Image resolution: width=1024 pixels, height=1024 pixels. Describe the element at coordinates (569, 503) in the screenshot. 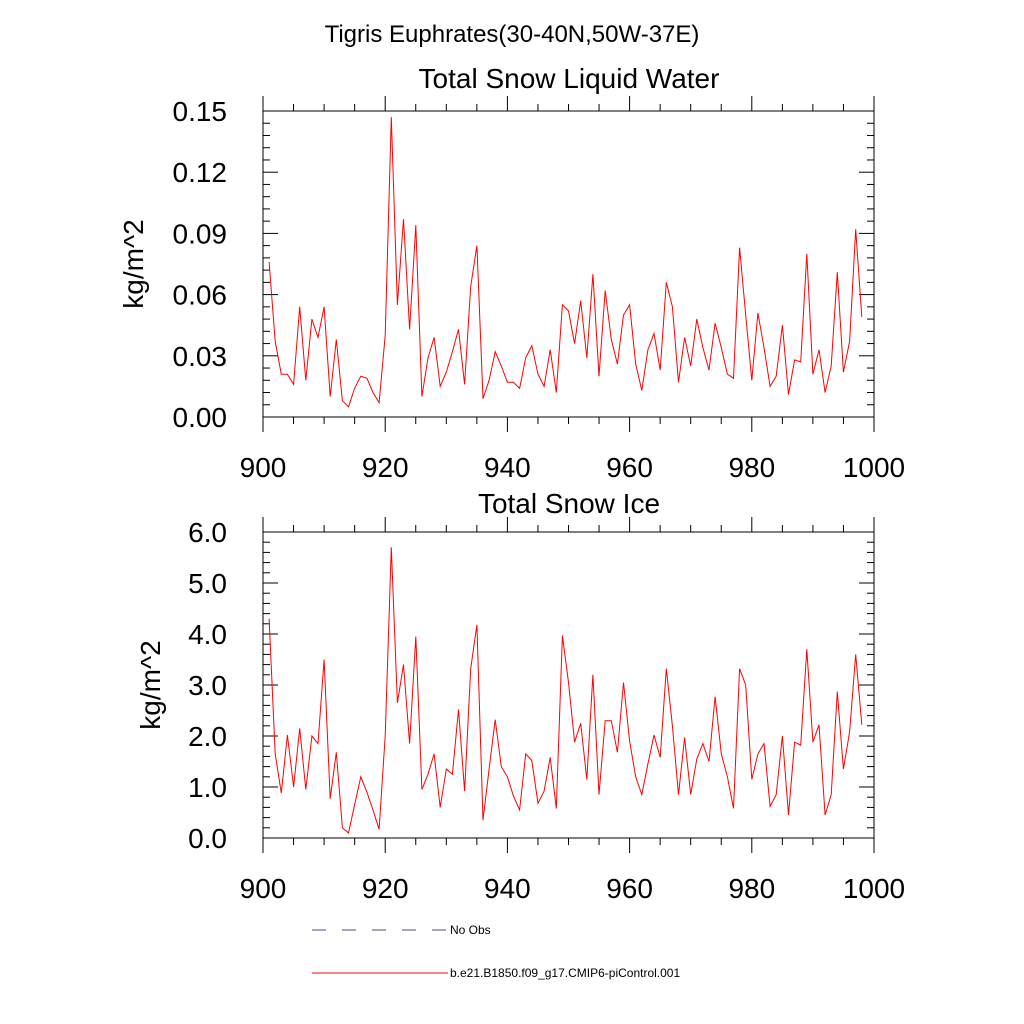

I see `chart-title: Total Snow Ice` at that location.